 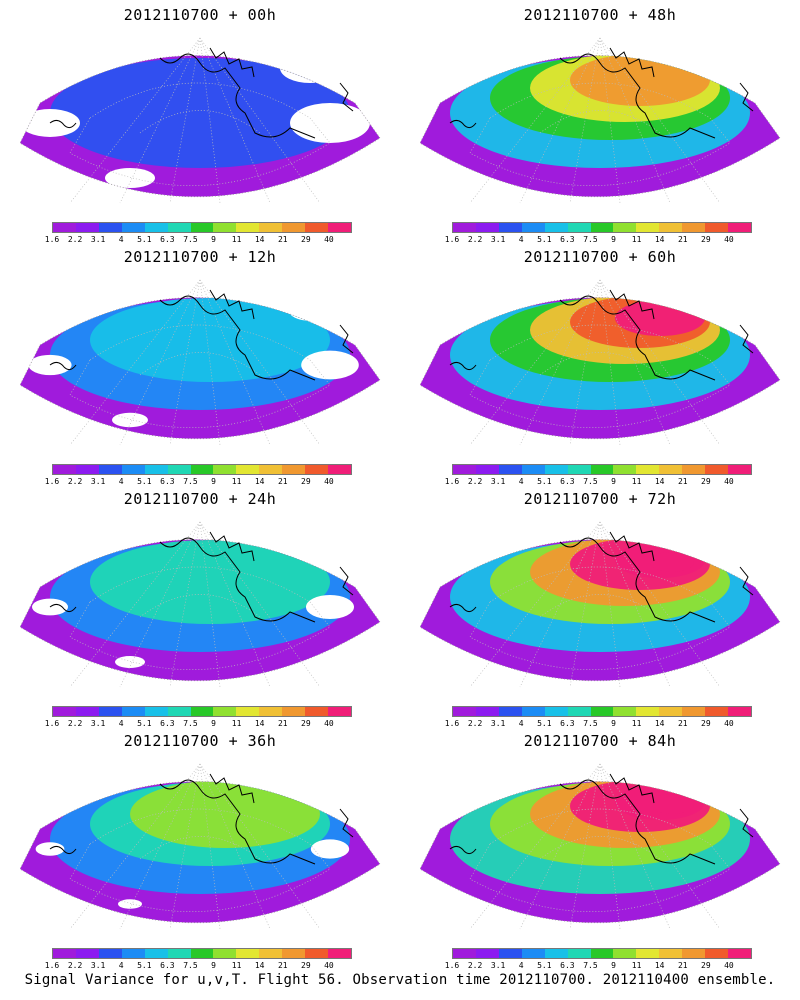 I want to click on panel-title: 2012110700 + 72h, so click(x=600, y=499).